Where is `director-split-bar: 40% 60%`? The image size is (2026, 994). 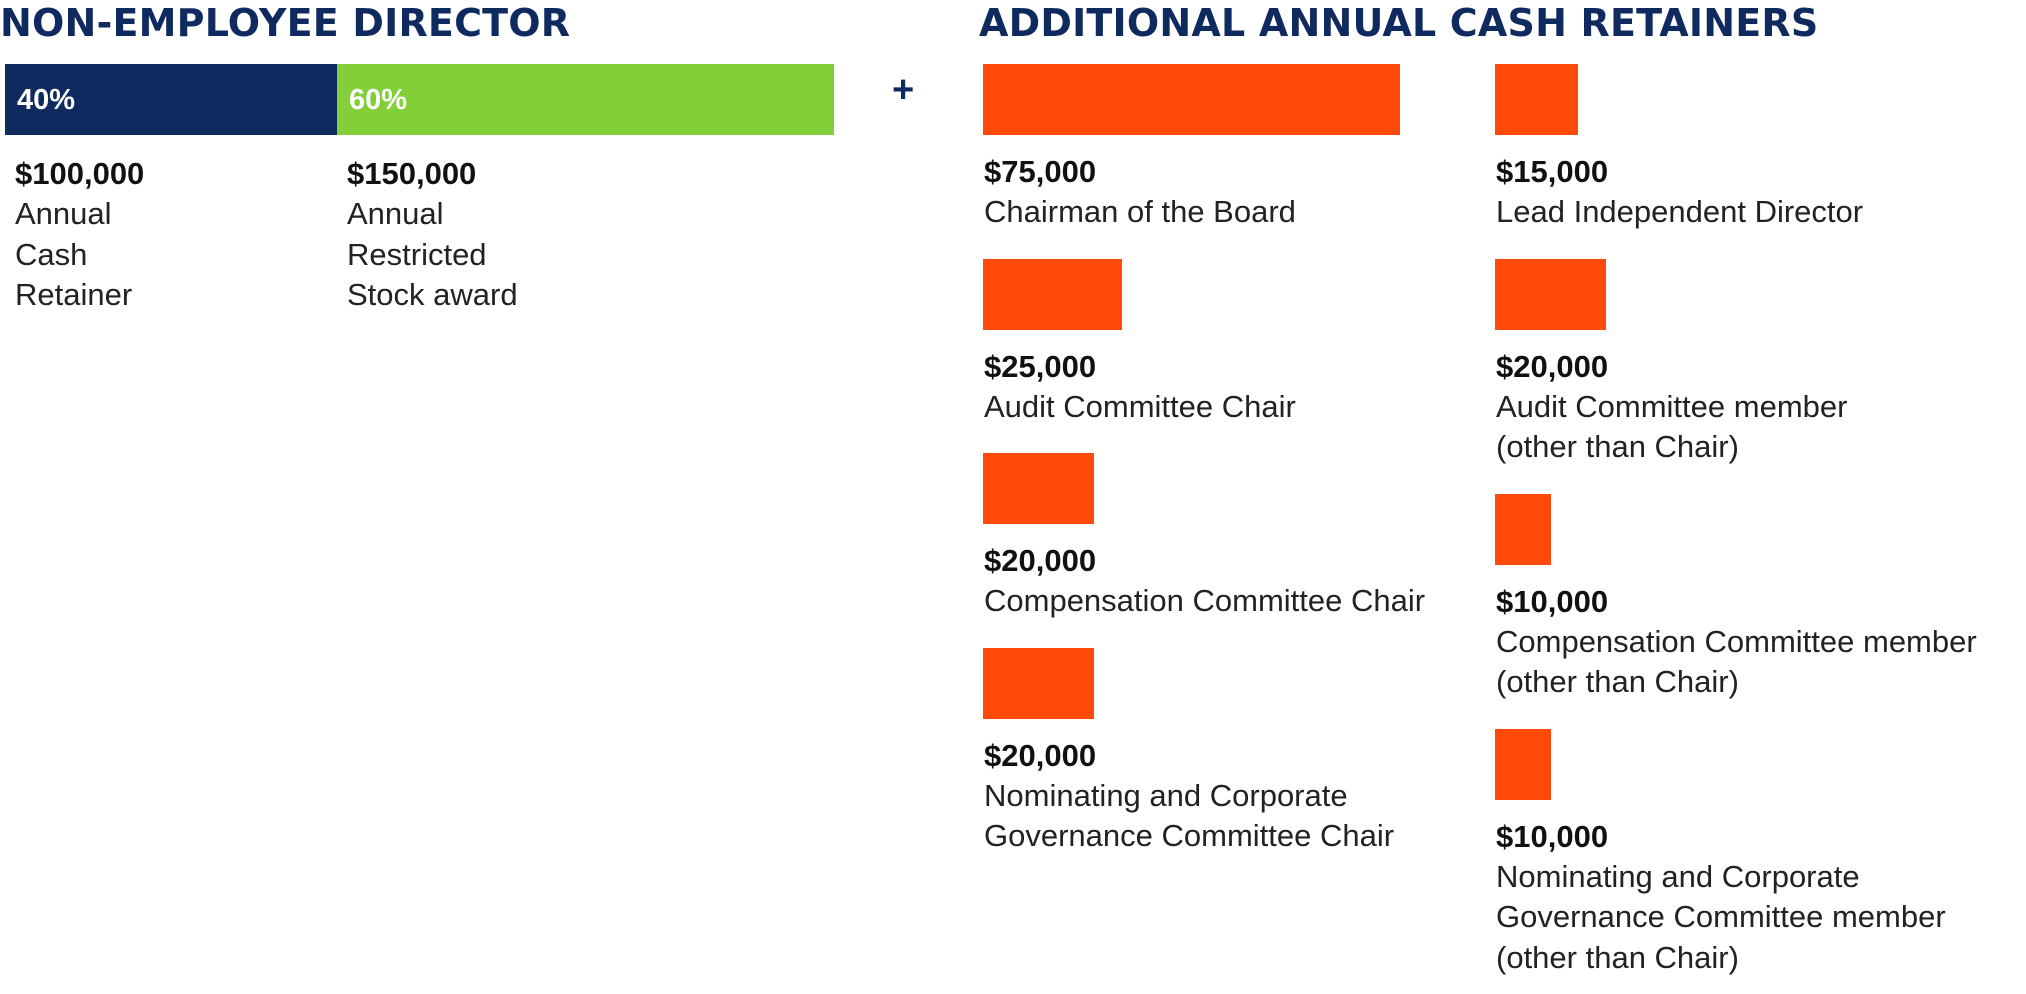 director-split-bar: 40% 60% is located at coordinates (419, 99).